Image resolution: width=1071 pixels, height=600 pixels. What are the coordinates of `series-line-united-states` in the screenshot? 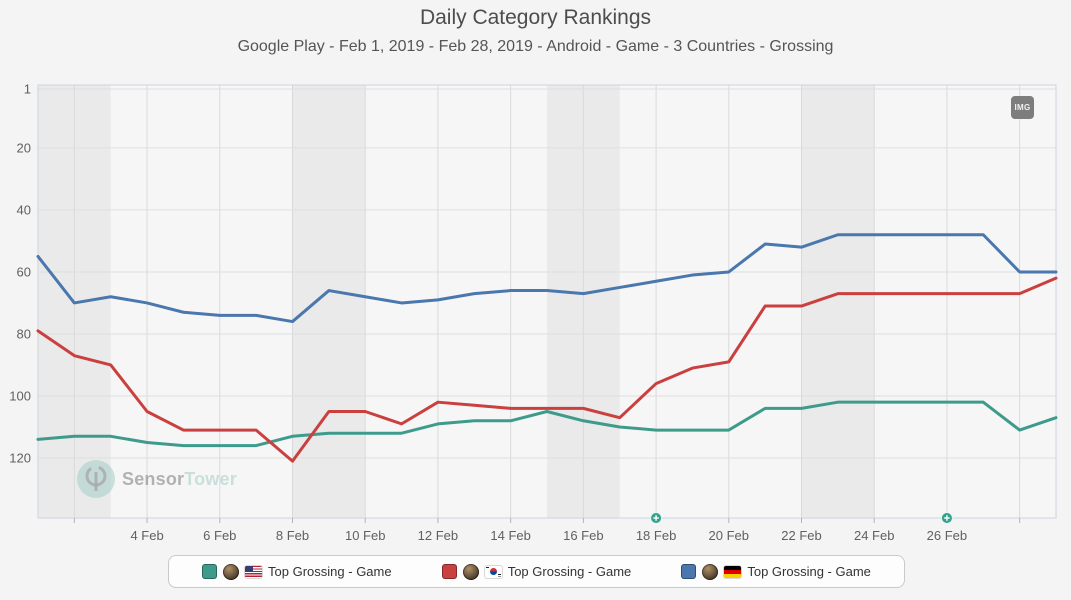 It's located at (547, 424).